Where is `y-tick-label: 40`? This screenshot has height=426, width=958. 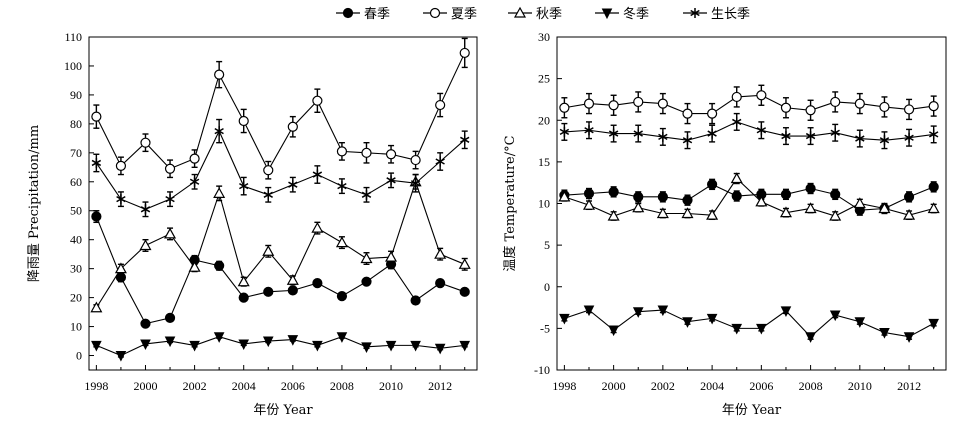 y-tick-label: 40 is located at coordinates (76, 240).